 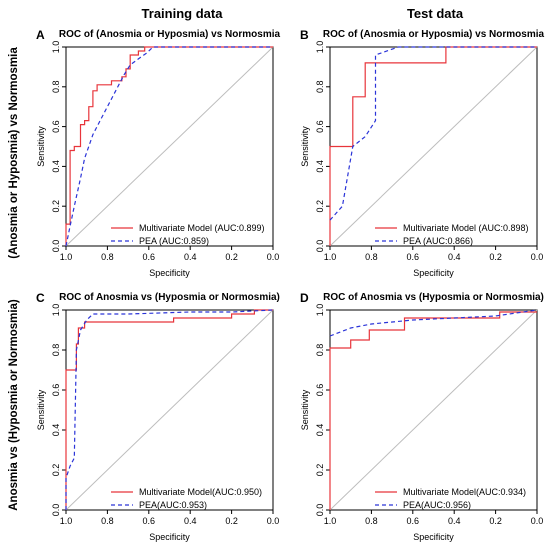 I want to click on y-axis-title-d: Sensitivity, so click(x=305, y=409).